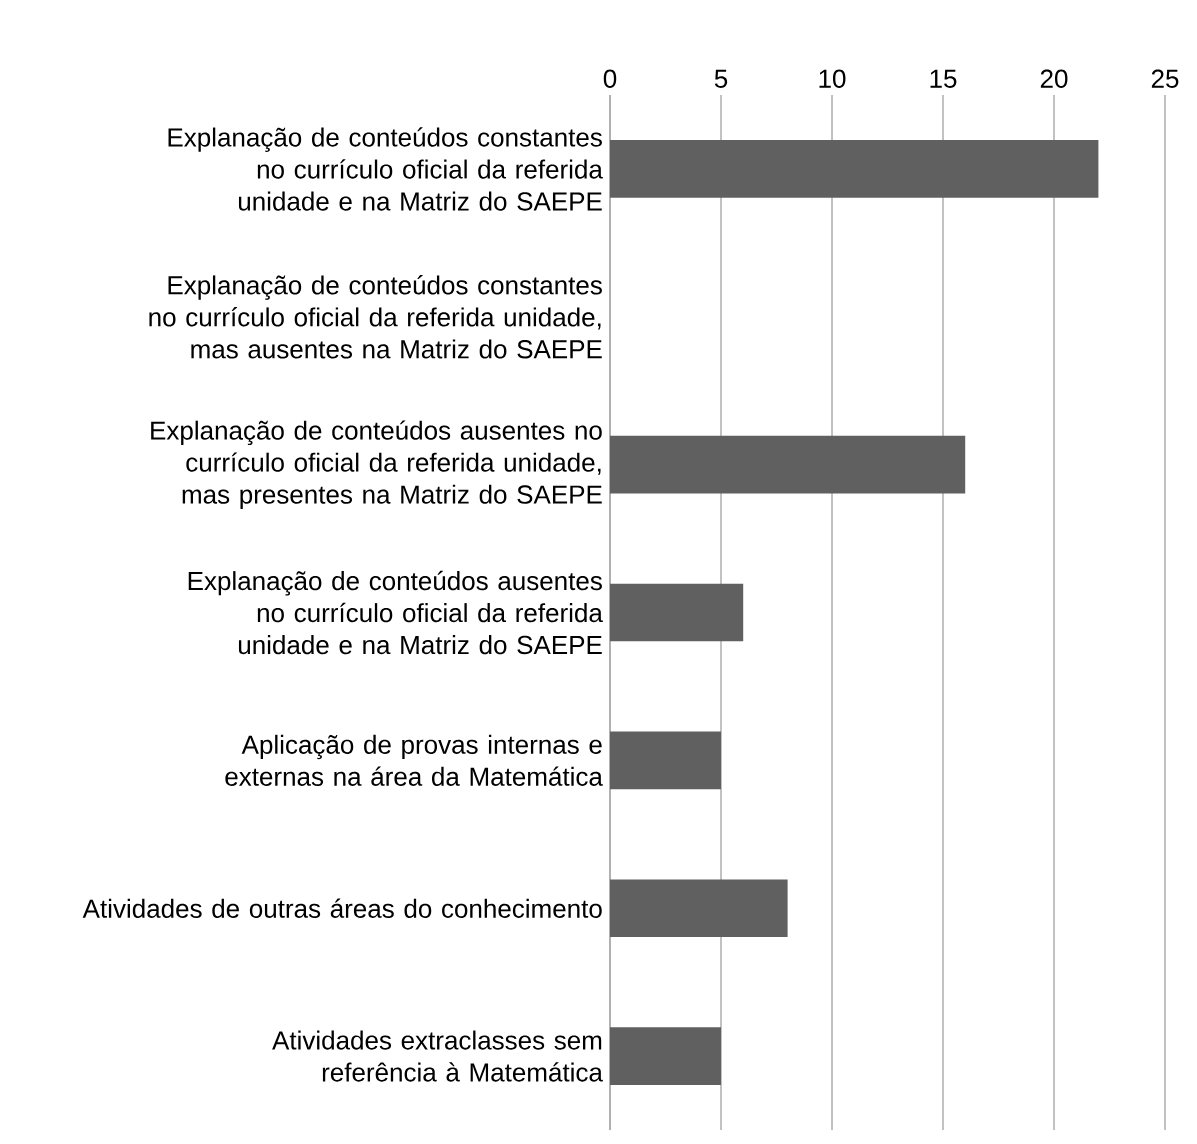 Image resolution: width=1197 pixels, height=1144 pixels. I want to click on x-tick-label: 20, so click(1054, 78).